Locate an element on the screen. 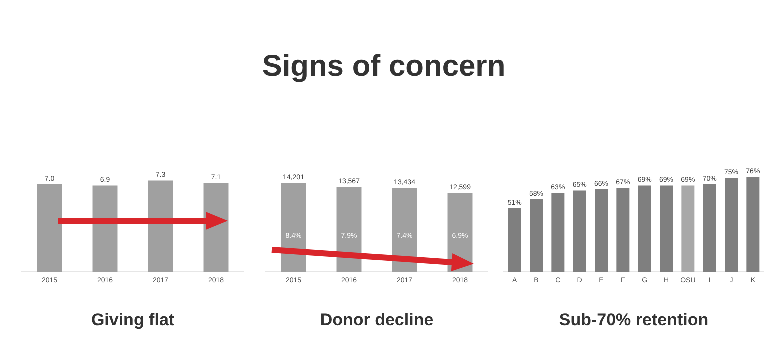 The image size is (768, 350). text: Giving flat is located at coordinates (133, 320).